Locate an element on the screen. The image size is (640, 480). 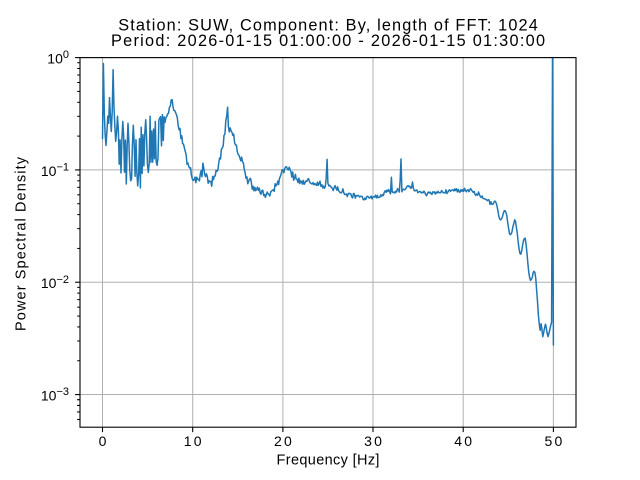
svg-text: Power Spectral Density is located at coordinates (22, 243).